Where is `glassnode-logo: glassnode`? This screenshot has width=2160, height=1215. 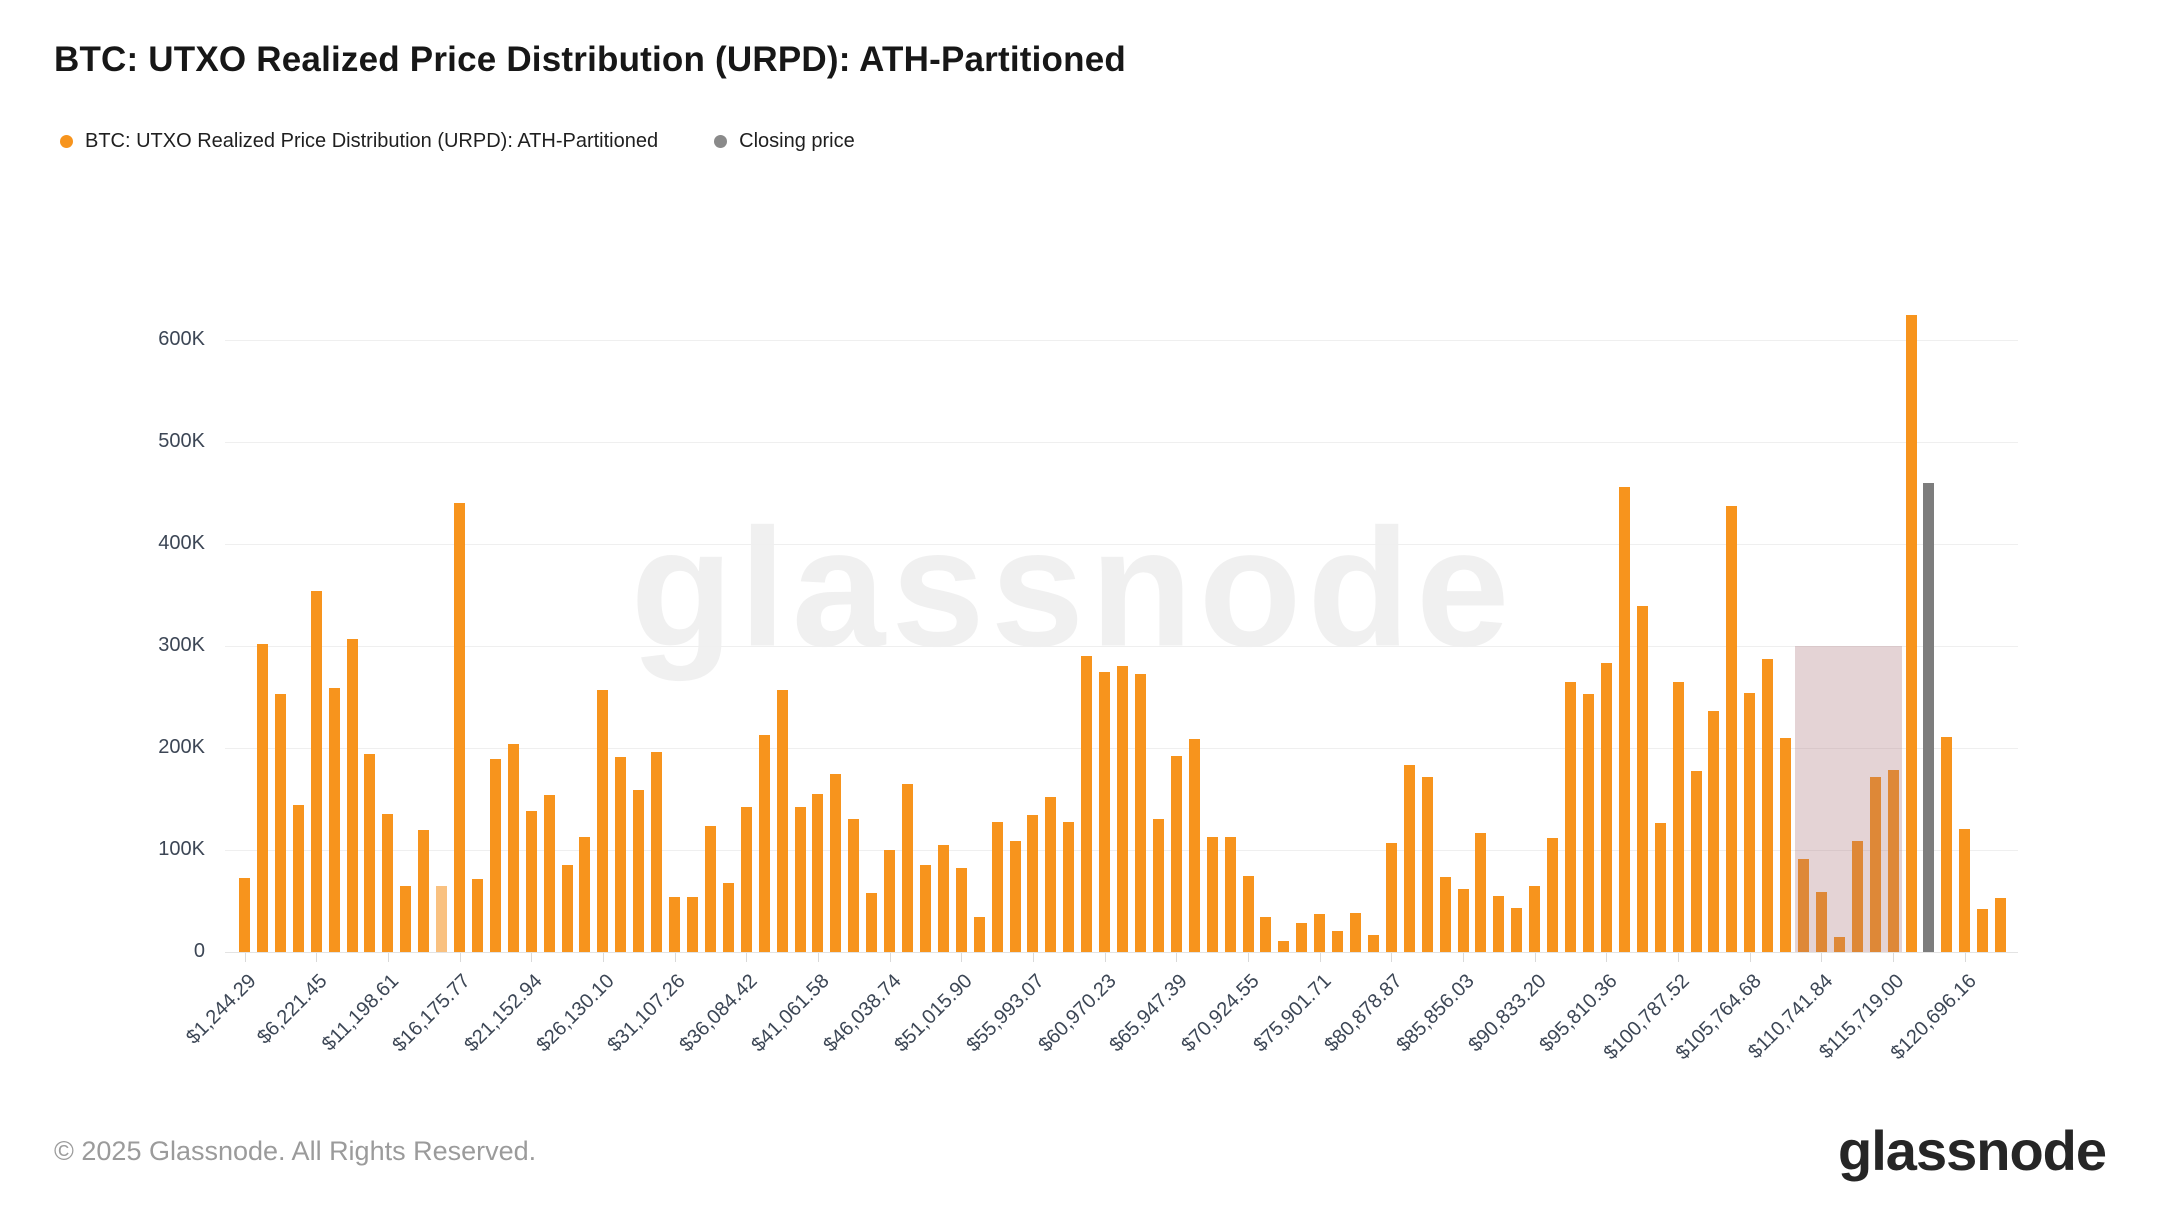 glassnode-logo: glassnode is located at coordinates (1972, 1150).